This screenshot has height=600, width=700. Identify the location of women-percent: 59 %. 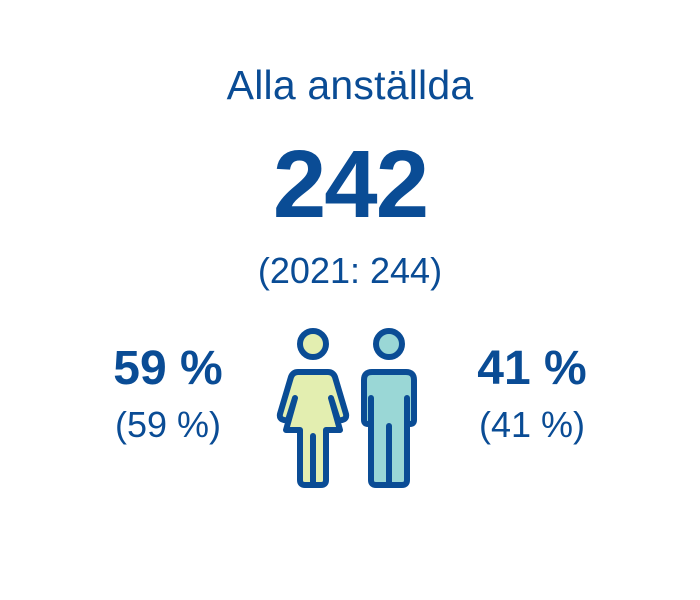
(168, 368).